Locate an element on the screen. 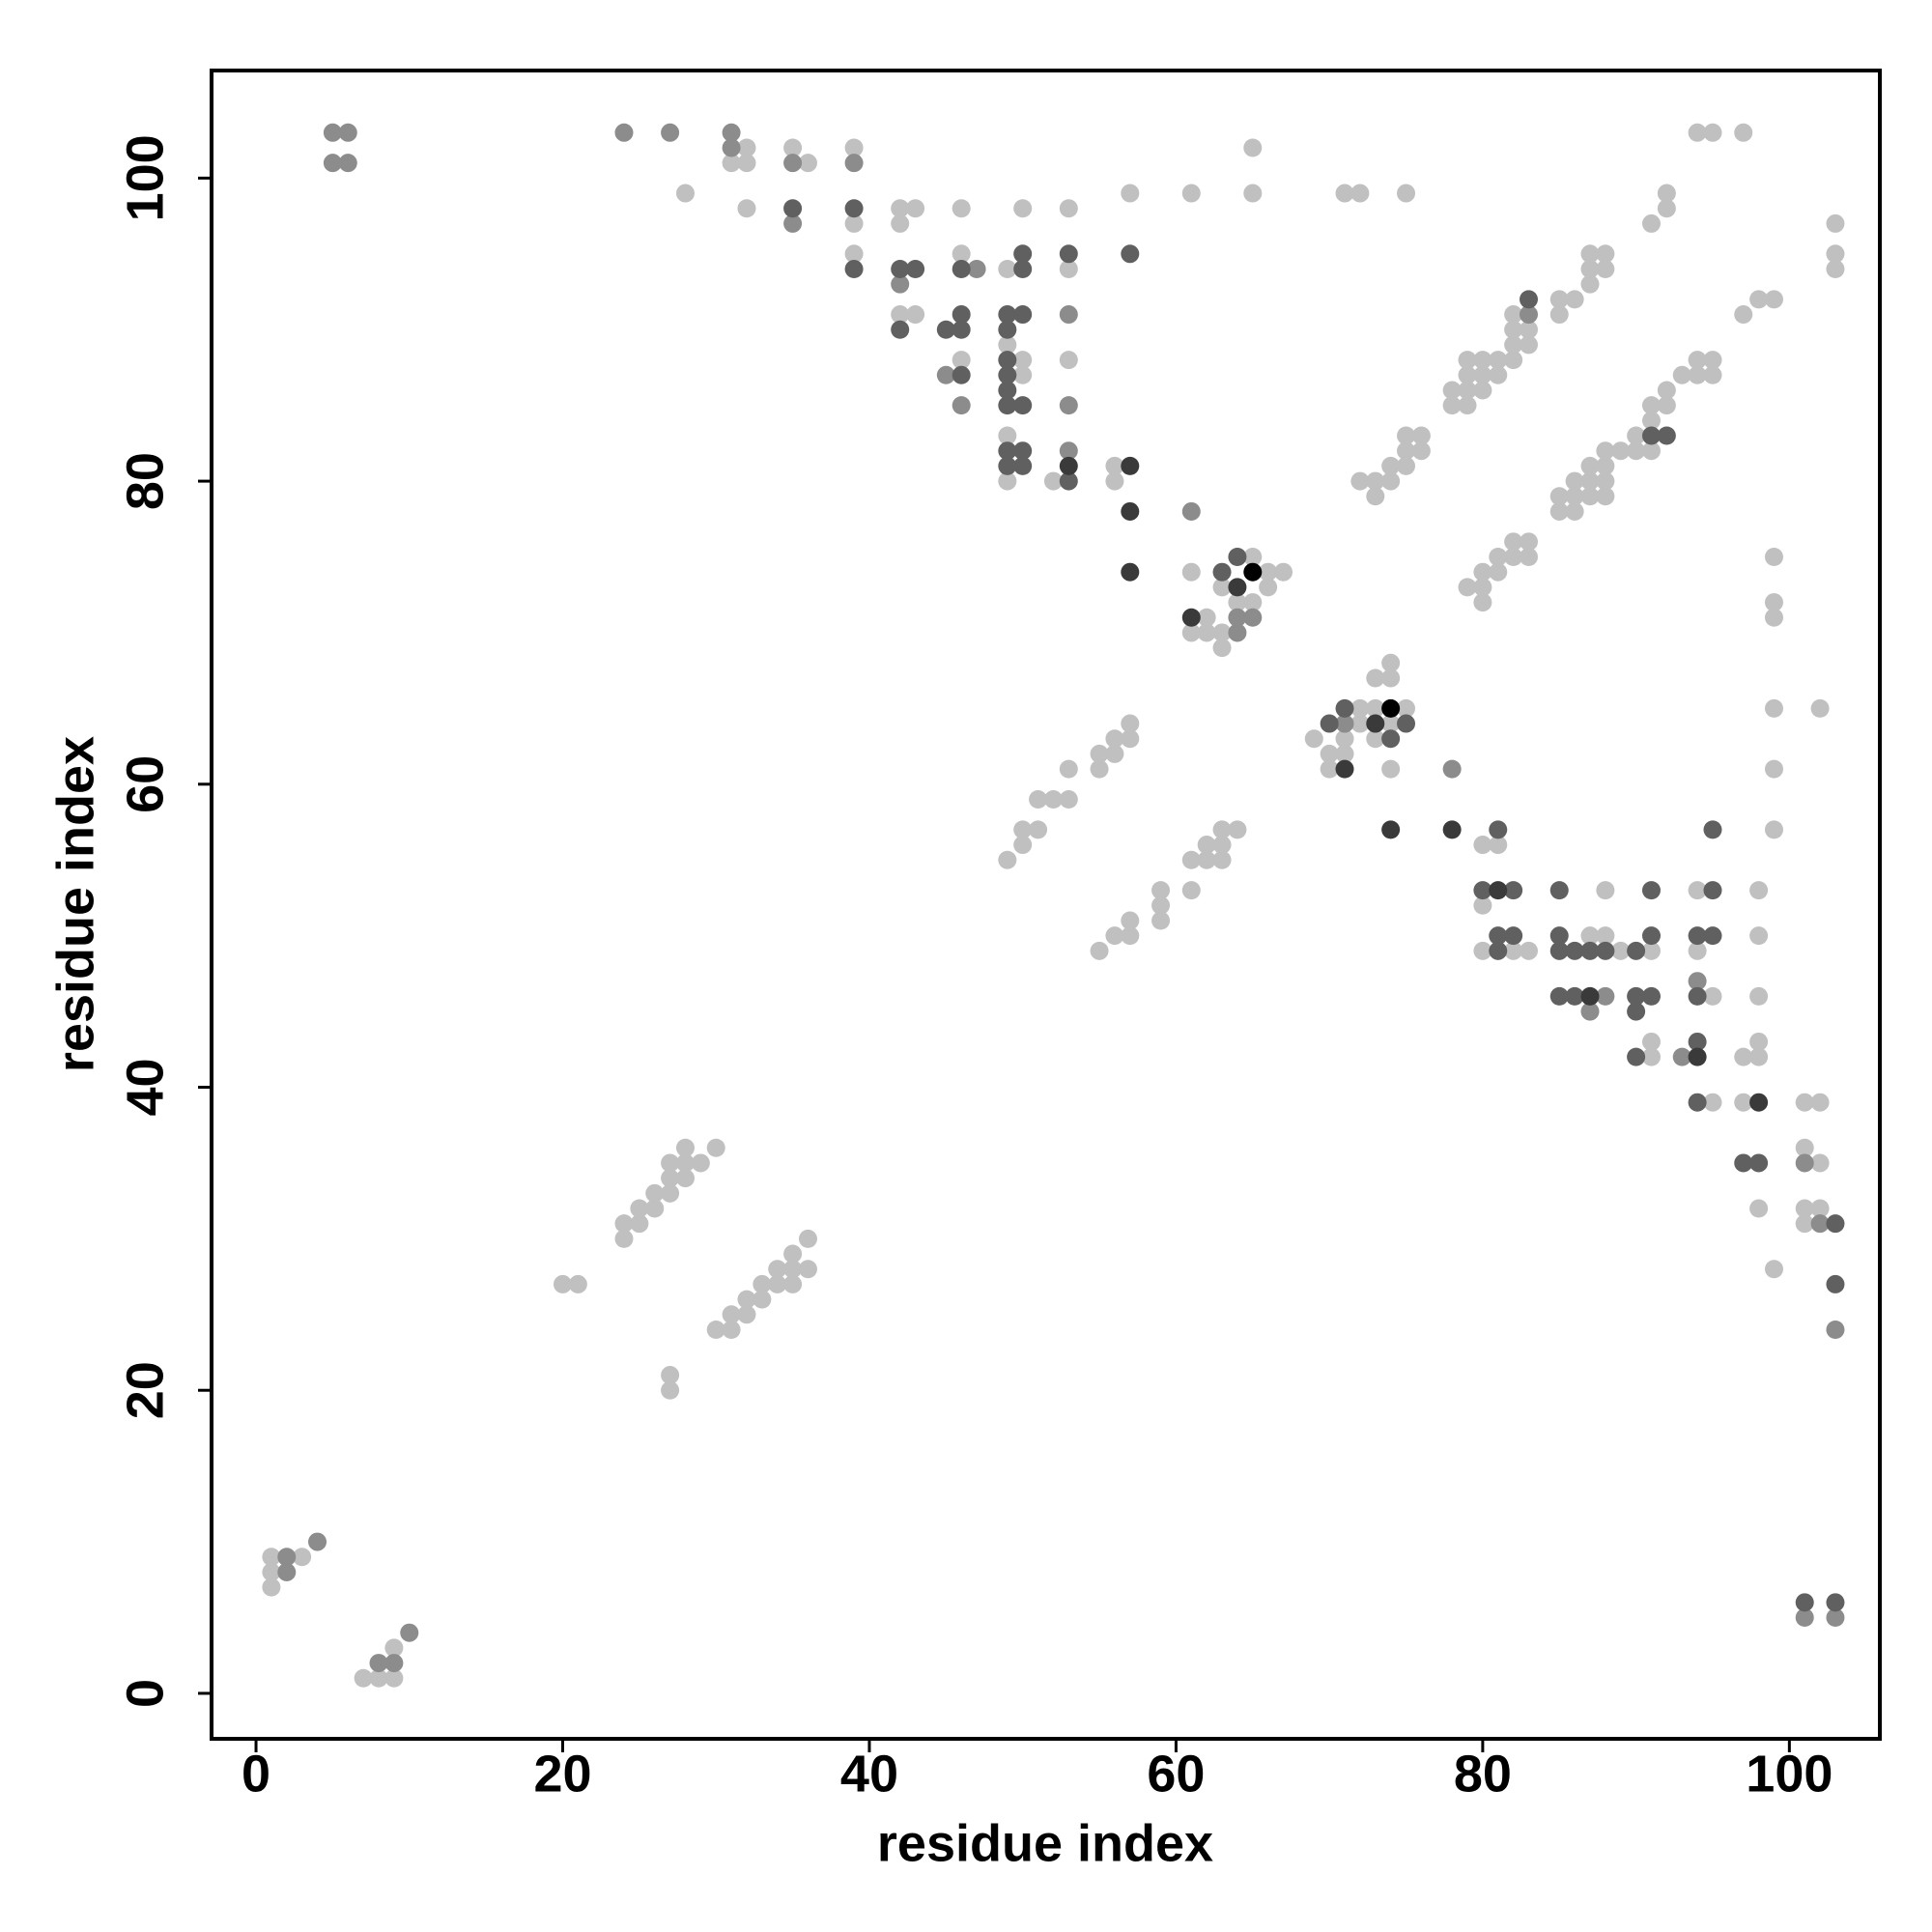 This screenshot has width=1932, height=1932. x-tick-label: 60 is located at coordinates (1176, 1774).